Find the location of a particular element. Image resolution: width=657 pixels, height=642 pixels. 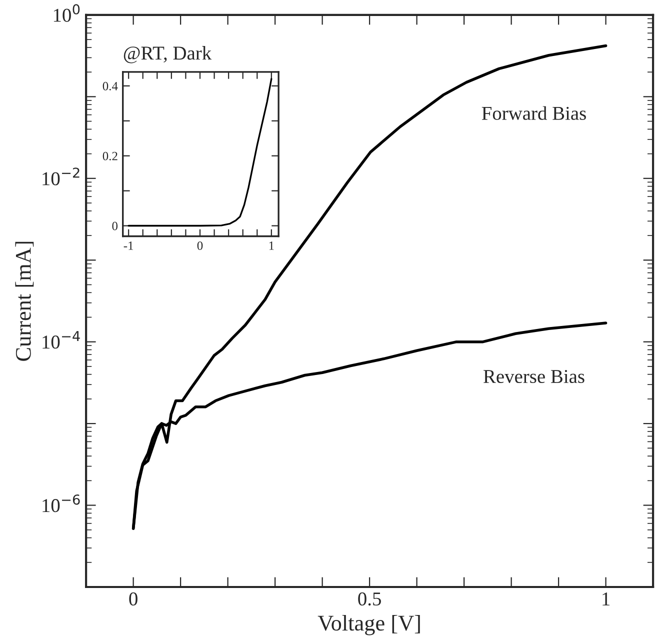

x-axis-title: Voltage [V] is located at coordinates (369, 625).